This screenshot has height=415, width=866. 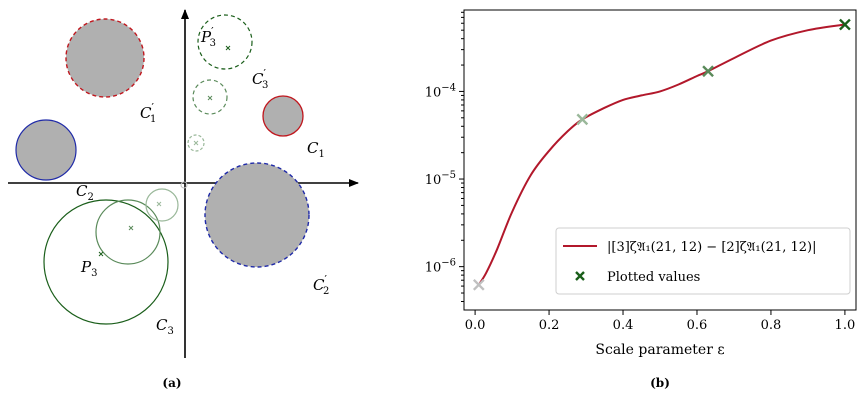 I want to click on label-c3-prime: C′ 3, so click(x=260, y=79).